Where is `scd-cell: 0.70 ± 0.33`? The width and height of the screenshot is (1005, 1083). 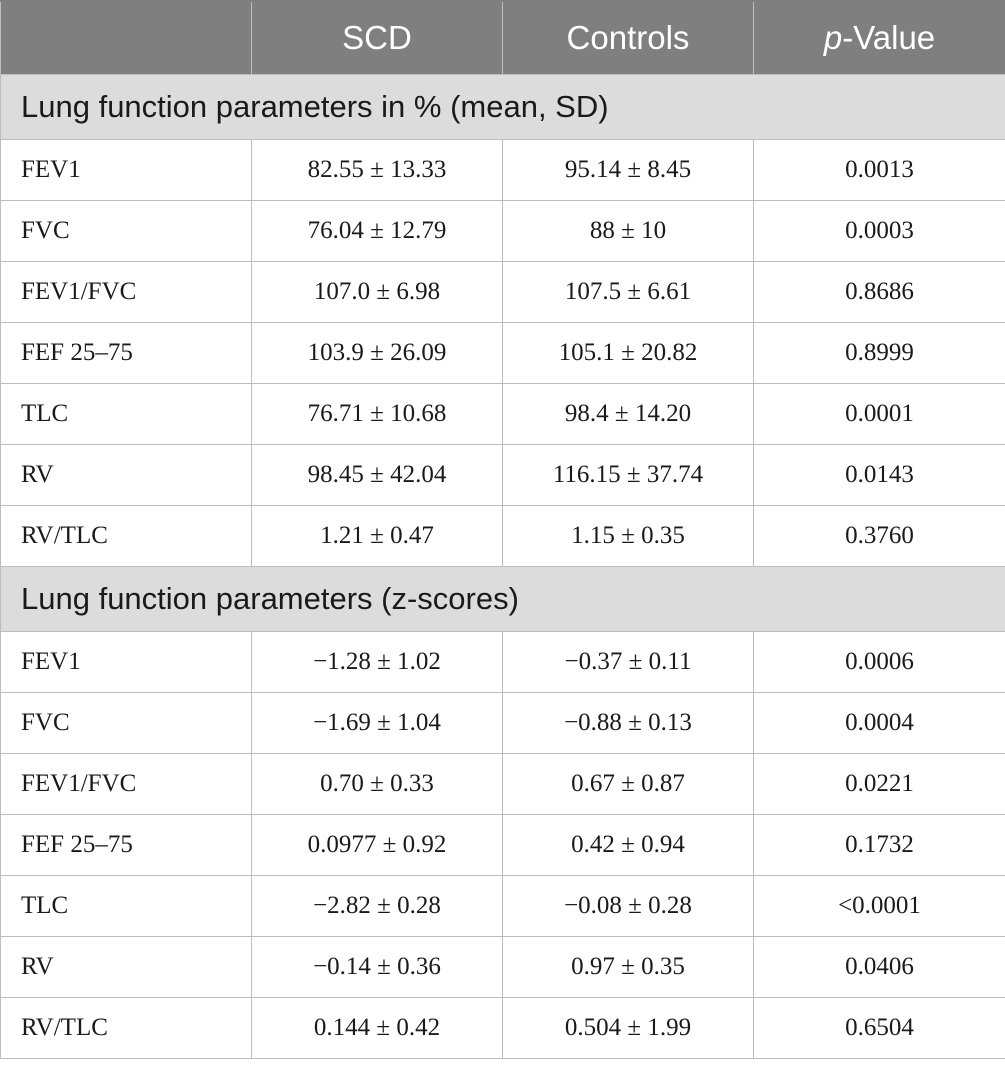 scd-cell: 0.70 ± 0.33 is located at coordinates (377, 784).